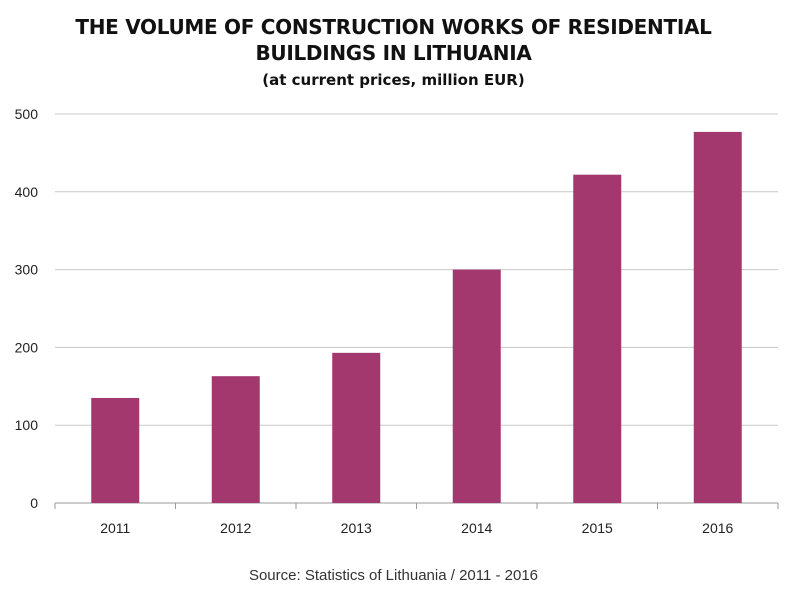 The height and width of the screenshot is (603, 787). What do you see at coordinates (115, 528) in the screenshot?
I see `x-tick-label: 2011` at bounding box center [115, 528].